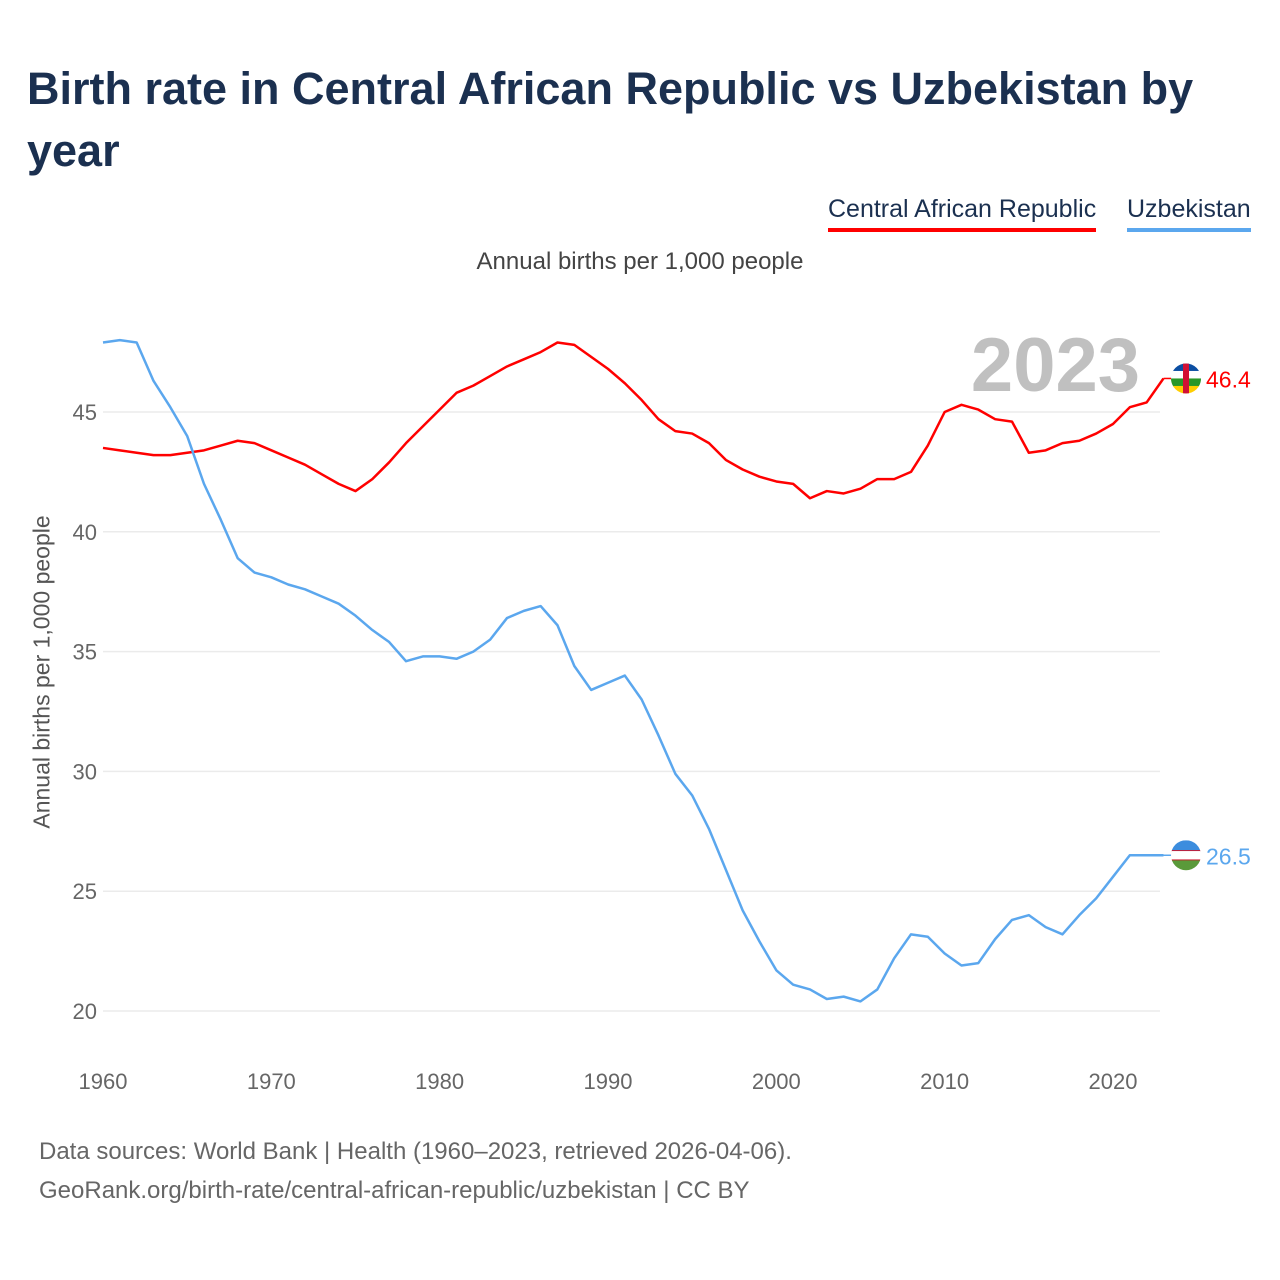  What do you see at coordinates (85, 771) in the screenshot?
I see `y-tick-label: 30` at bounding box center [85, 771].